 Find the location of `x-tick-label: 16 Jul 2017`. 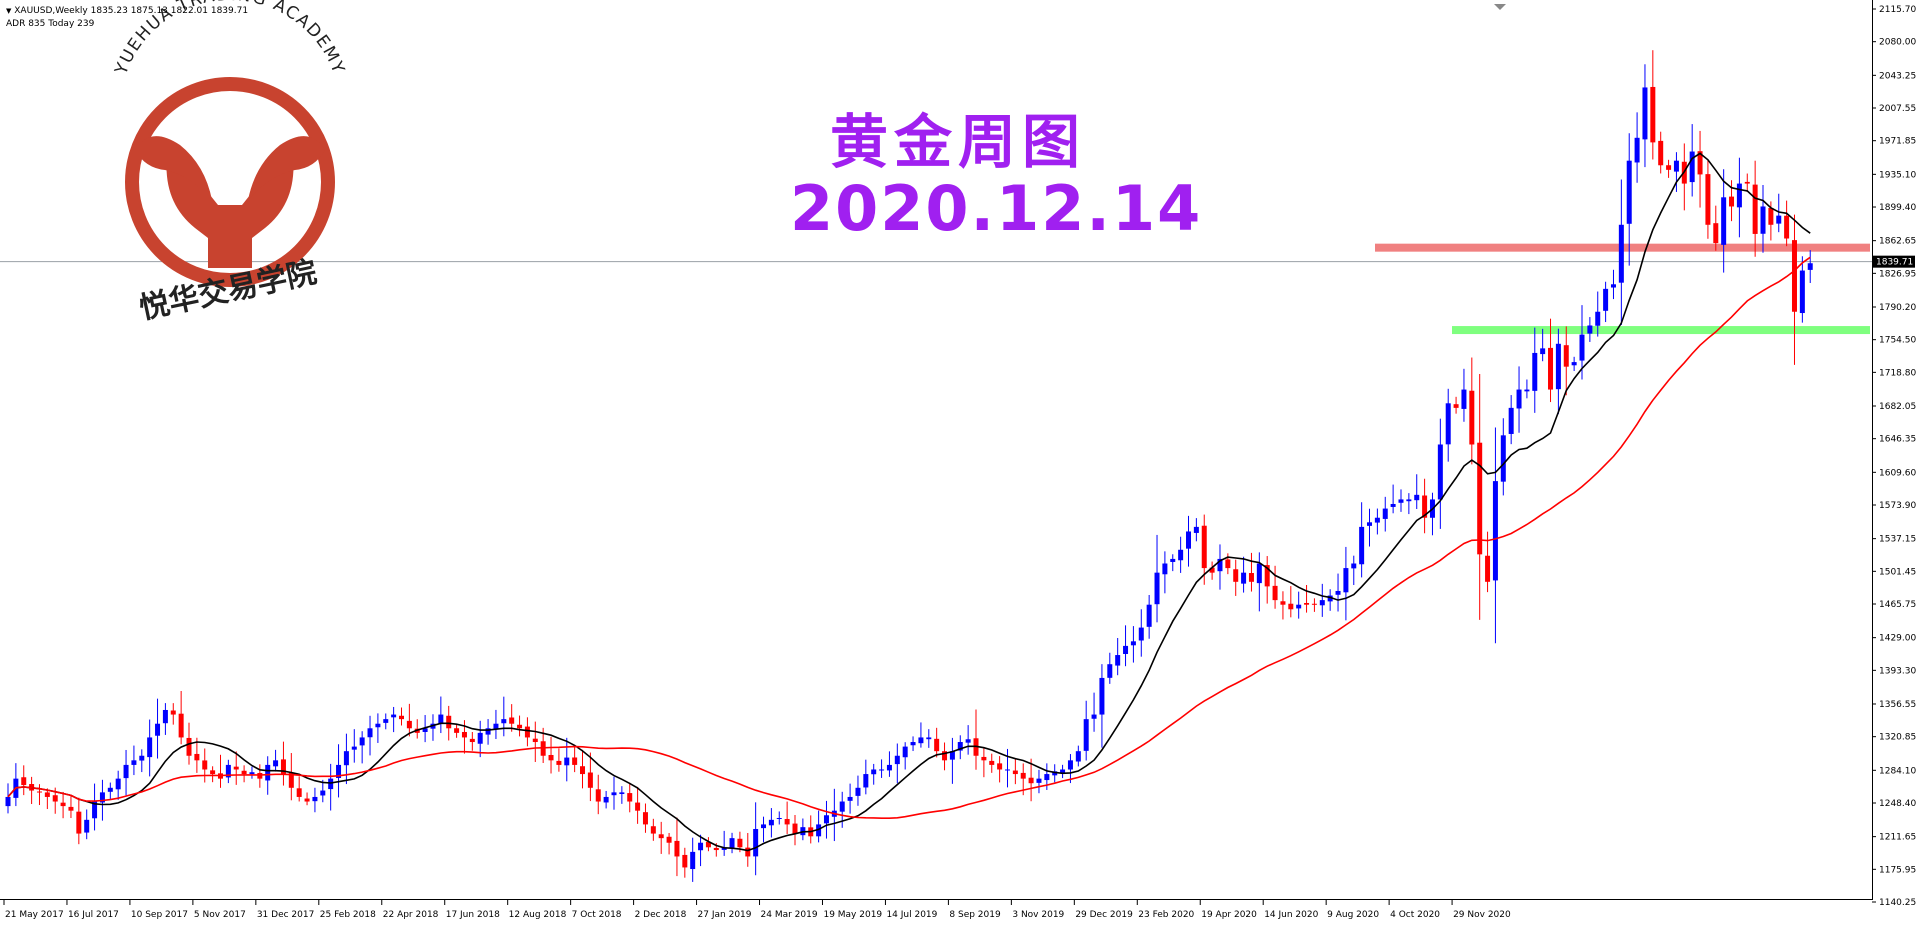

x-tick-label: 16 Jul 2017 is located at coordinates (93, 915).